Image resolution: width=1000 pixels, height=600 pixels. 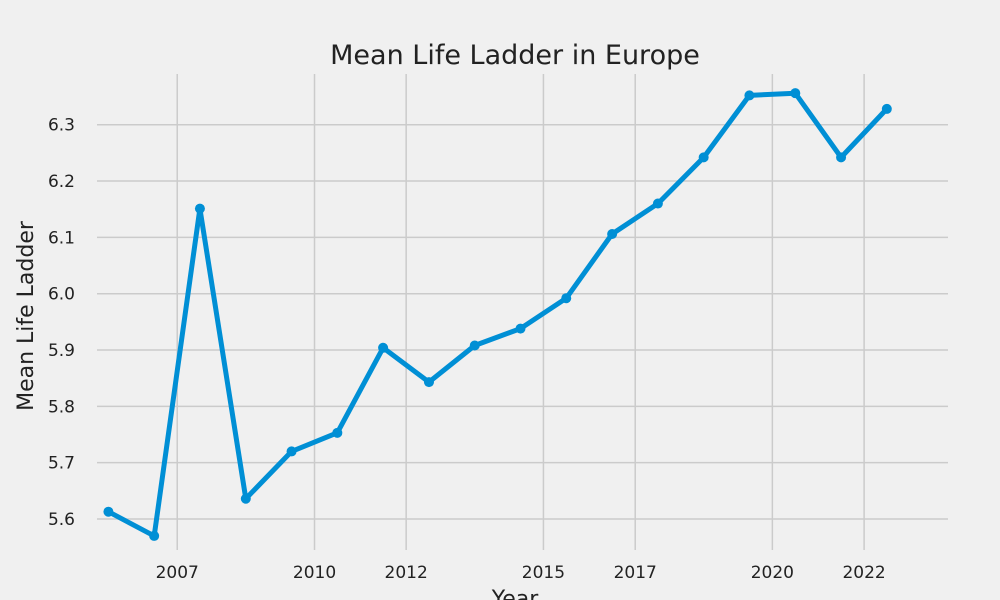 What do you see at coordinates (61, 520) in the screenshot?
I see `y-tick-label: 5.6` at bounding box center [61, 520].